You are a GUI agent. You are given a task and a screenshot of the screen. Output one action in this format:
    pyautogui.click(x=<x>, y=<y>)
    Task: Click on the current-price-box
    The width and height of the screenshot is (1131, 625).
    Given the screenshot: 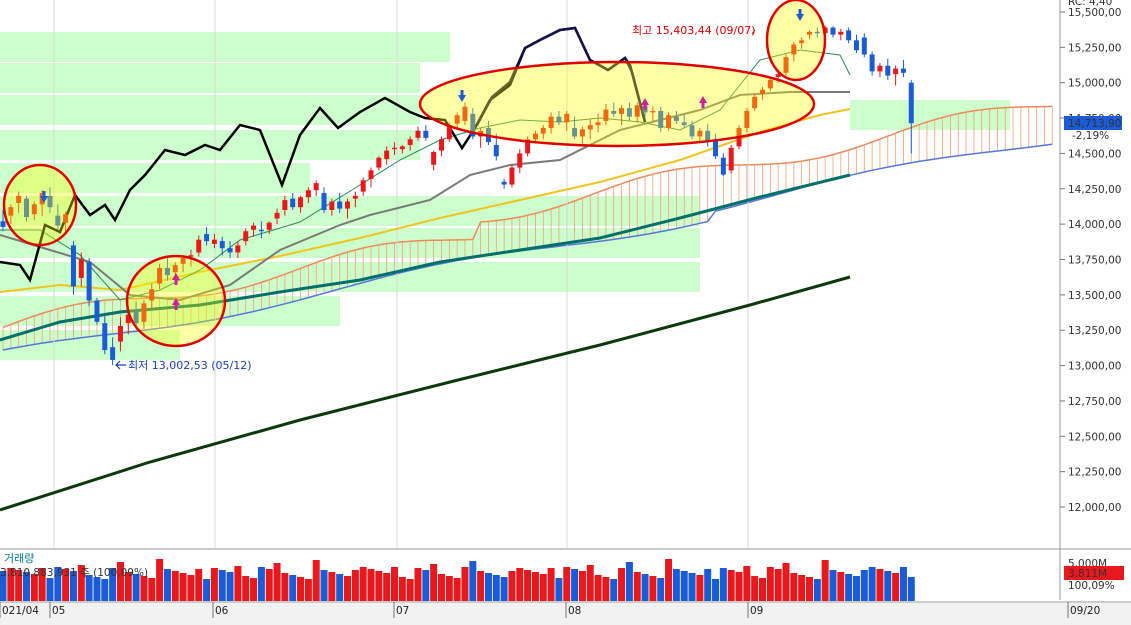 What is the action you would take?
    pyautogui.click(x=1093, y=123)
    